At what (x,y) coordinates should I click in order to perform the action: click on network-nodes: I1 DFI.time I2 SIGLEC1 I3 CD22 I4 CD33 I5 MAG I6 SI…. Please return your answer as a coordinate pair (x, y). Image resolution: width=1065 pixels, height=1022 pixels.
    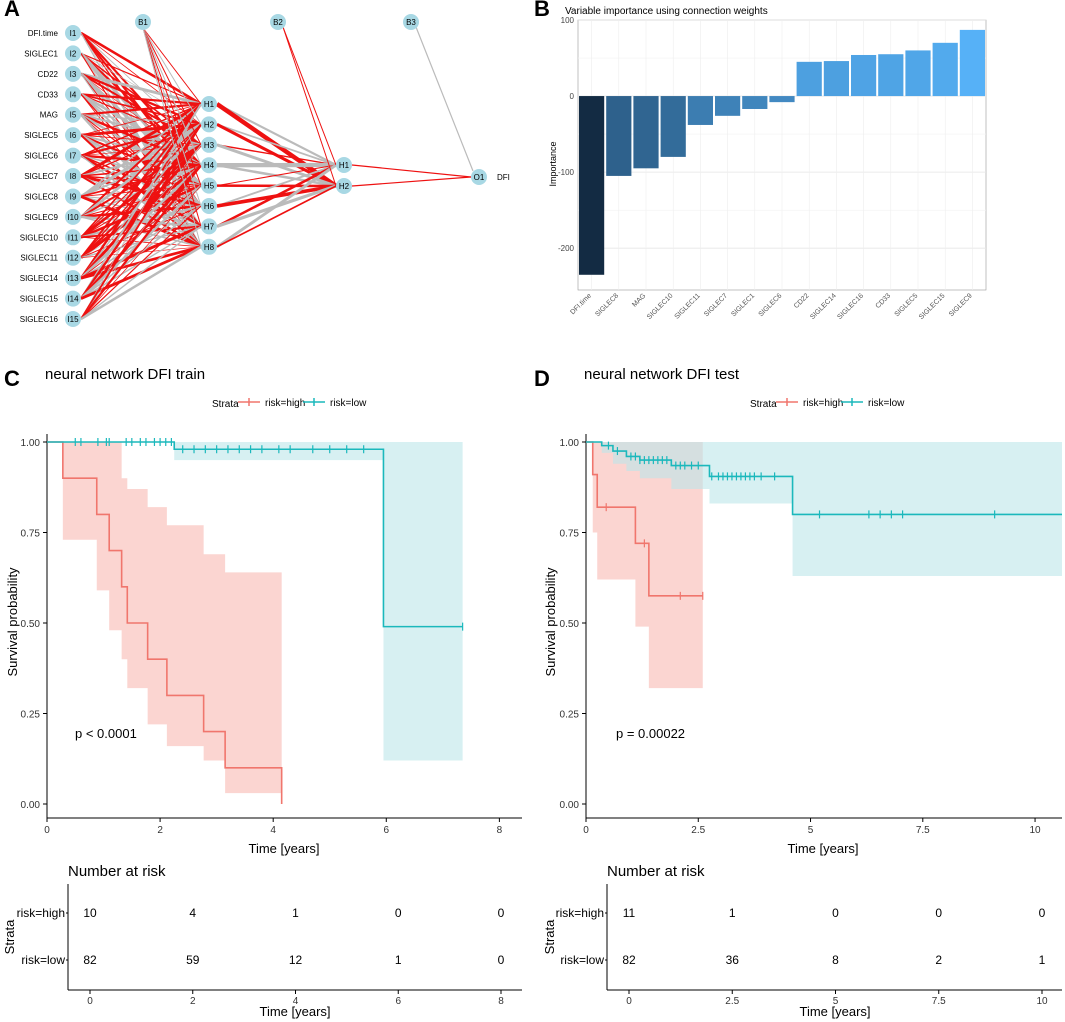
    Looking at the image, I should click on (265, 171).